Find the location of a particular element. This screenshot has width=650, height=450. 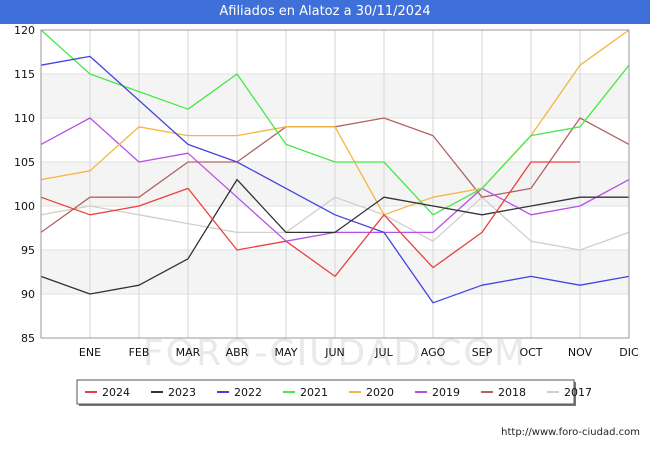

watermark: FORO-CIUDAD.COM is located at coordinates (335, 353).